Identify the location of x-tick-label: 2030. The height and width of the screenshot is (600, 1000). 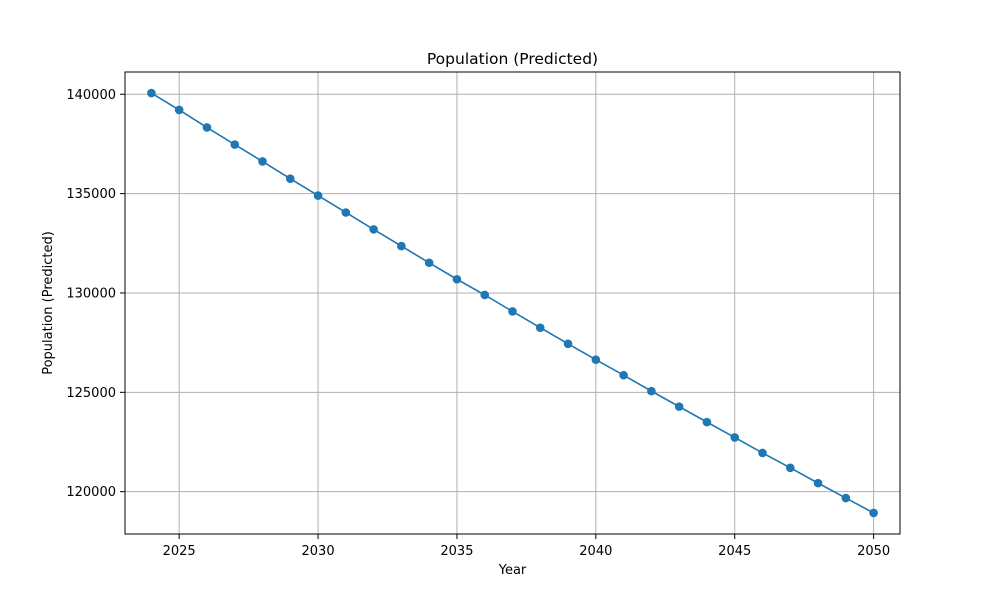
(318, 551).